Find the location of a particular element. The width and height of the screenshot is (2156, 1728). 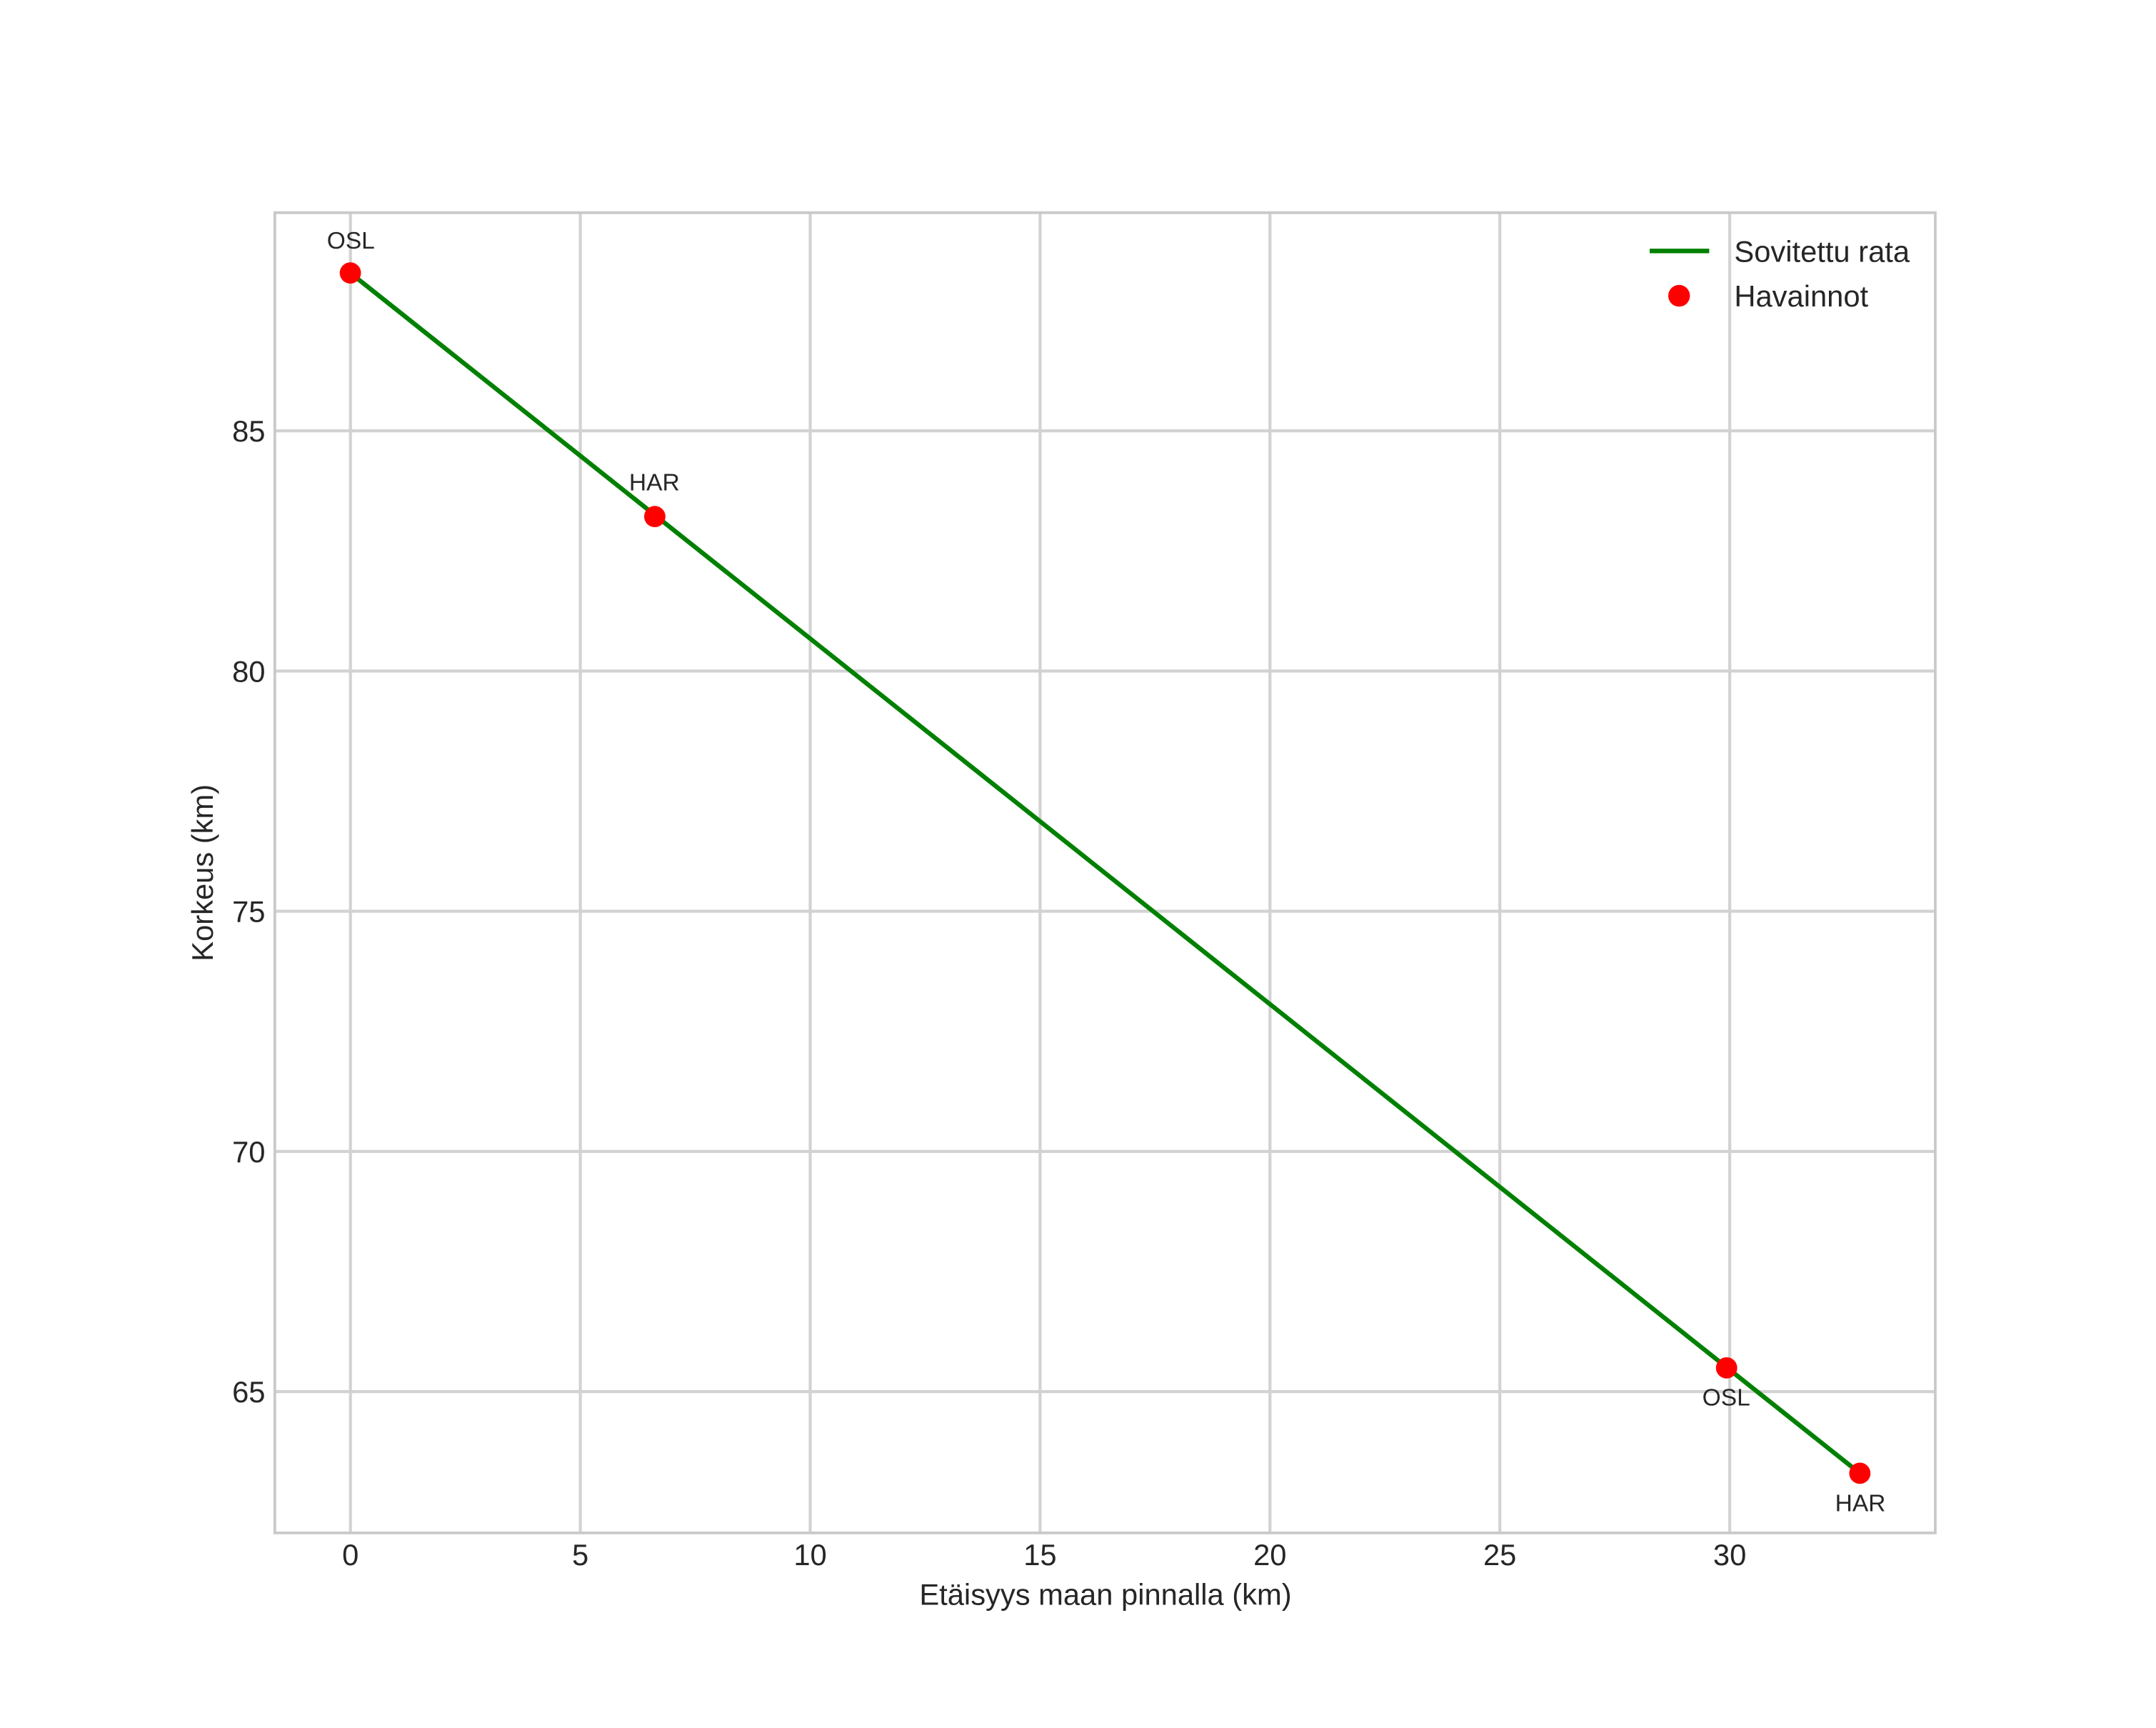

svg-text: 85 is located at coordinates (249, 431).